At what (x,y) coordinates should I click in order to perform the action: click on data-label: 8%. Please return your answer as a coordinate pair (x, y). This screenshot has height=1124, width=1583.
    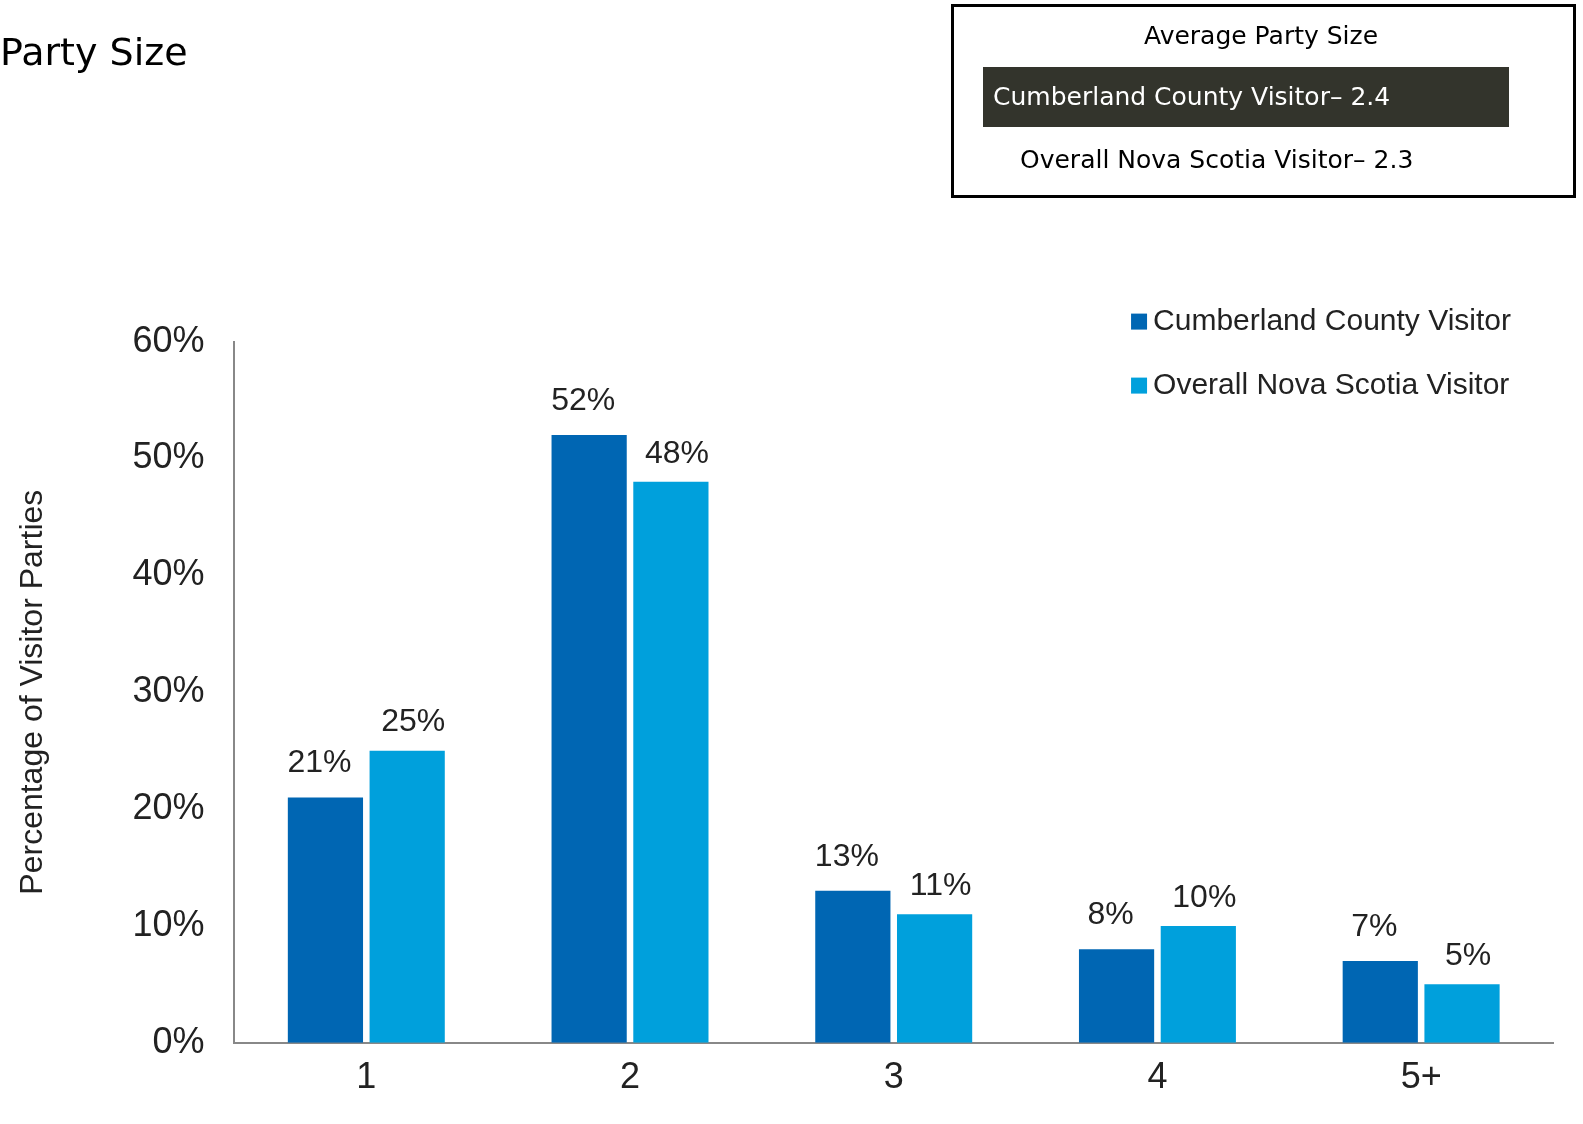
    Looking at the image, I should click on (1110, 913).